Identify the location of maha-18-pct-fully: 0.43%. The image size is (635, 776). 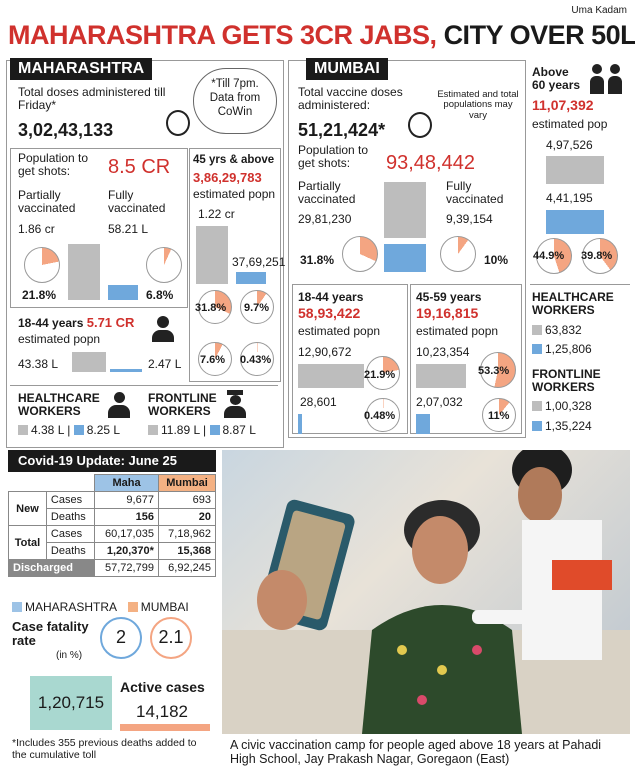
(256, 360).